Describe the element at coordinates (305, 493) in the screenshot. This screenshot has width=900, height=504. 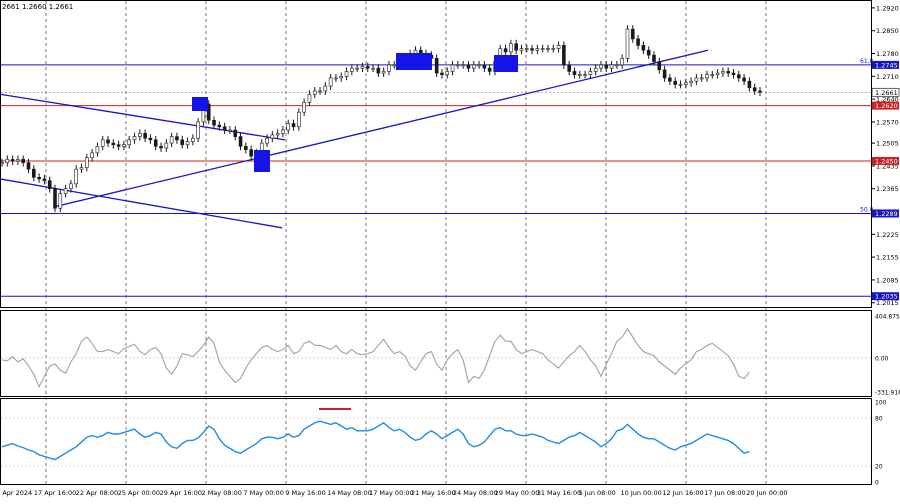
I see `time-tick-label: 9 May 16:00` at that location.